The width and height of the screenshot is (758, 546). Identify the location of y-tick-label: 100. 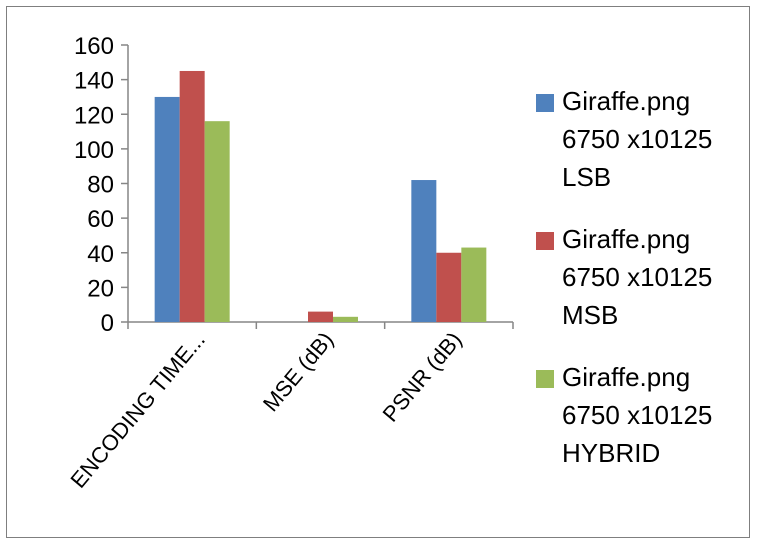
(94, 150).